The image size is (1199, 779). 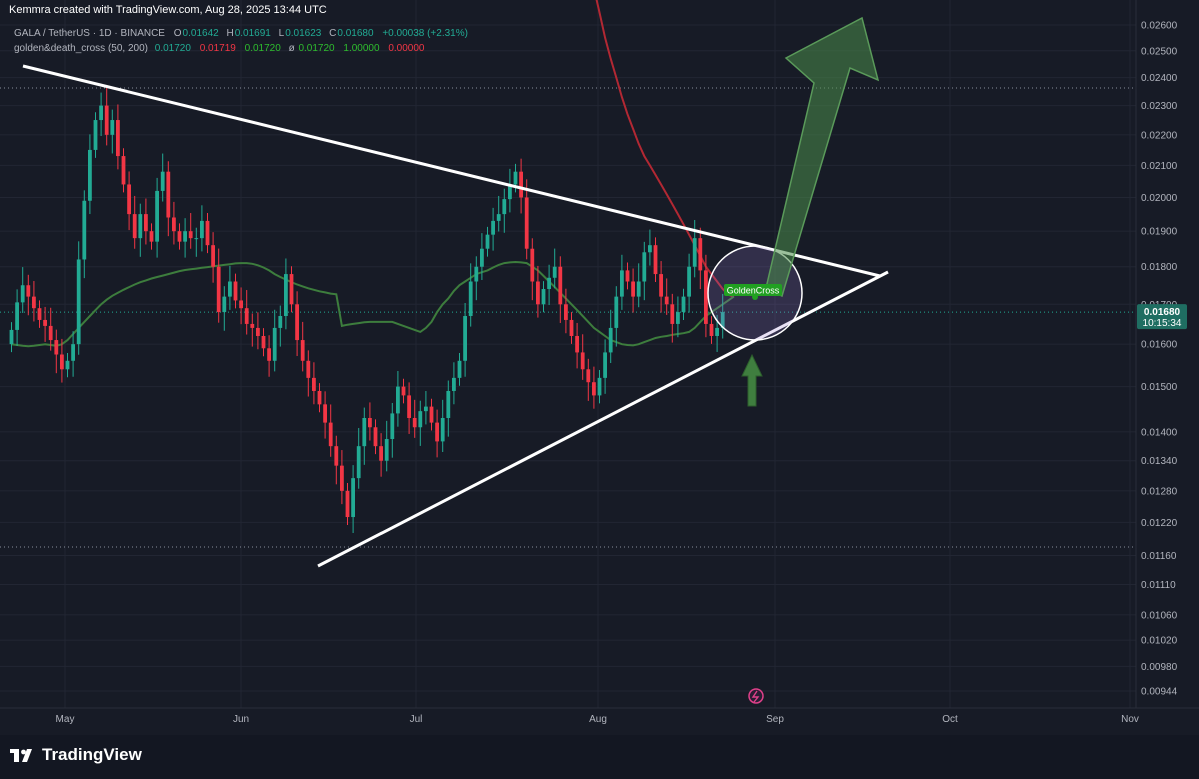 I want to click on y-tick-label: 0.01160, so click(x=1159, y=556).